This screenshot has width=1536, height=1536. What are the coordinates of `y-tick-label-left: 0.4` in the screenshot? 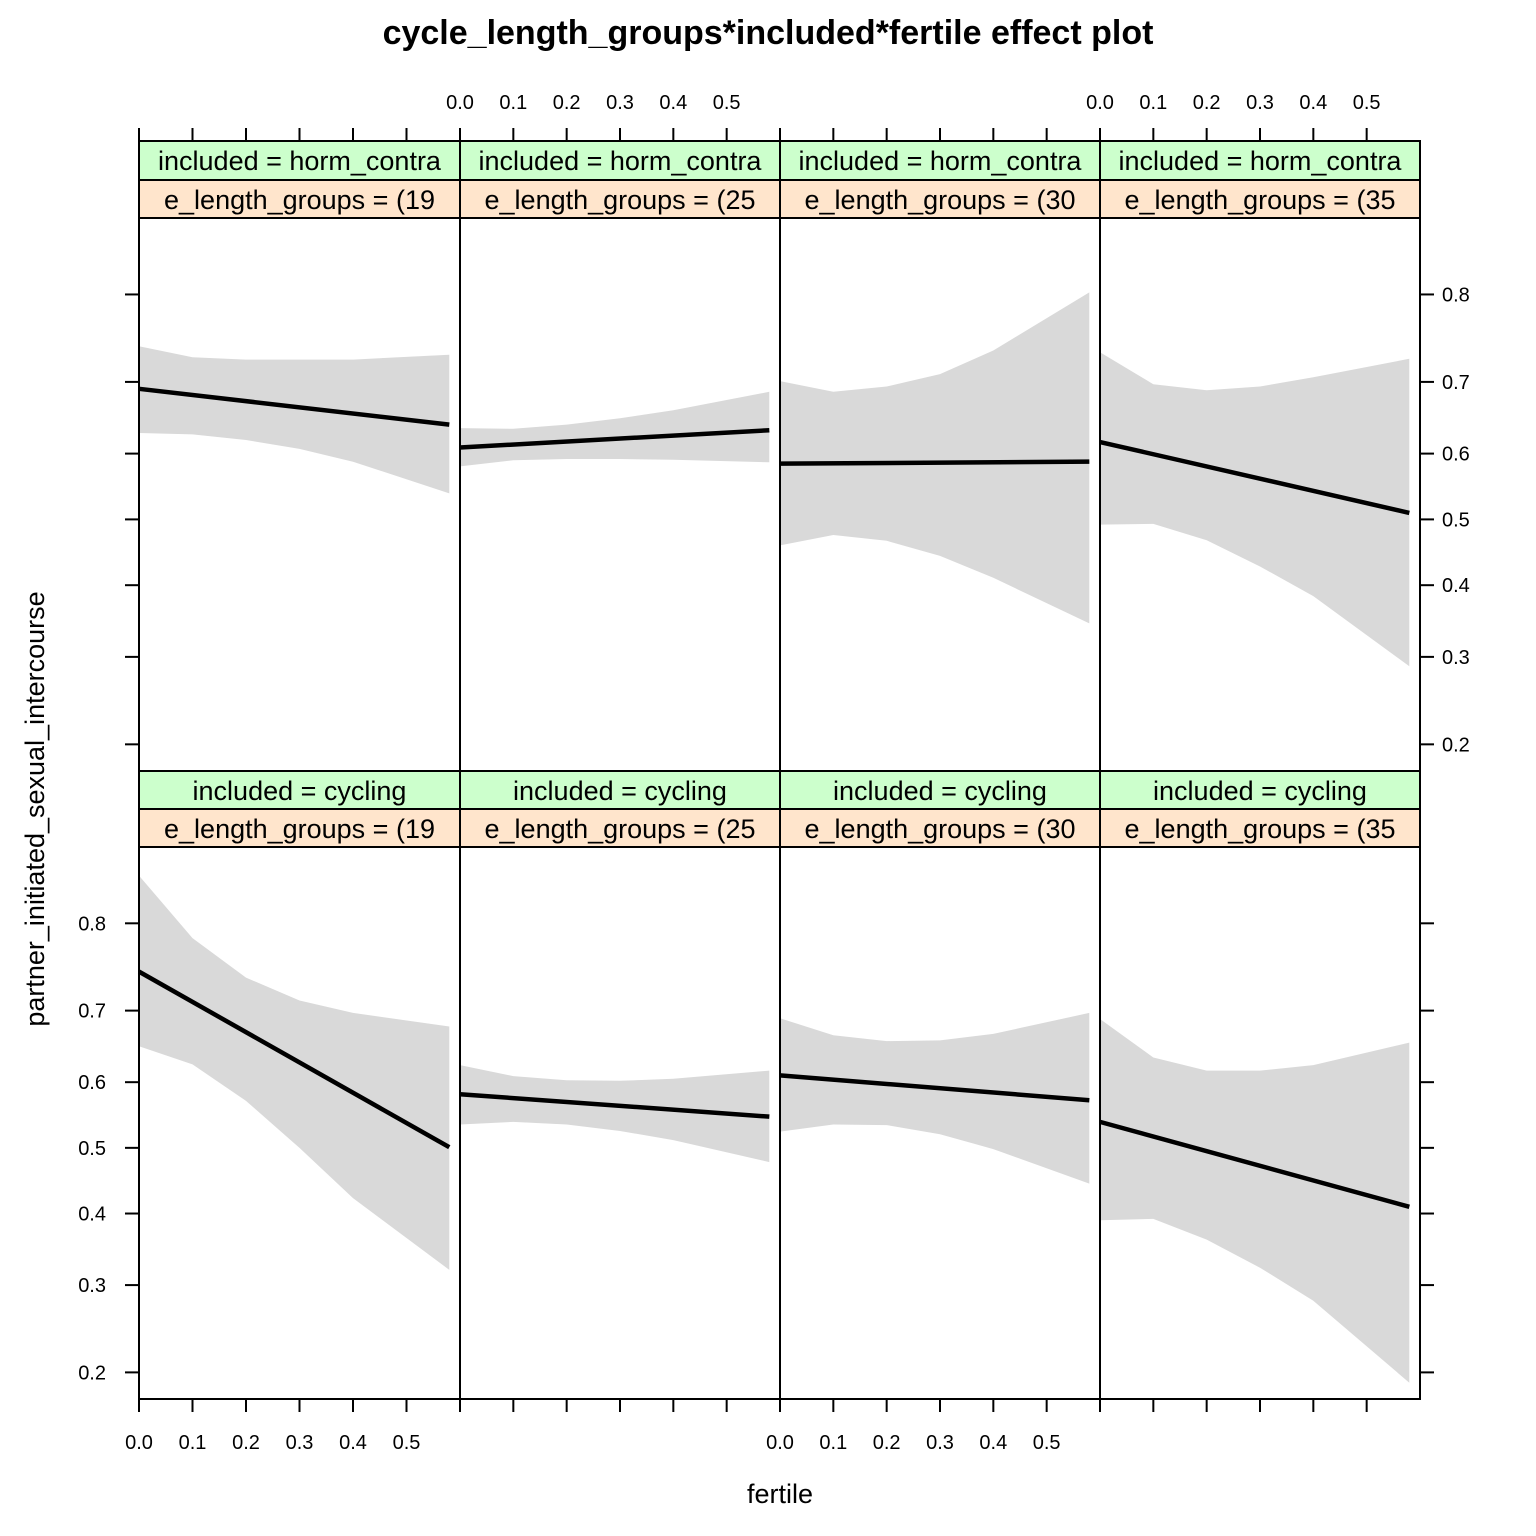 It's located at (92, 1215).